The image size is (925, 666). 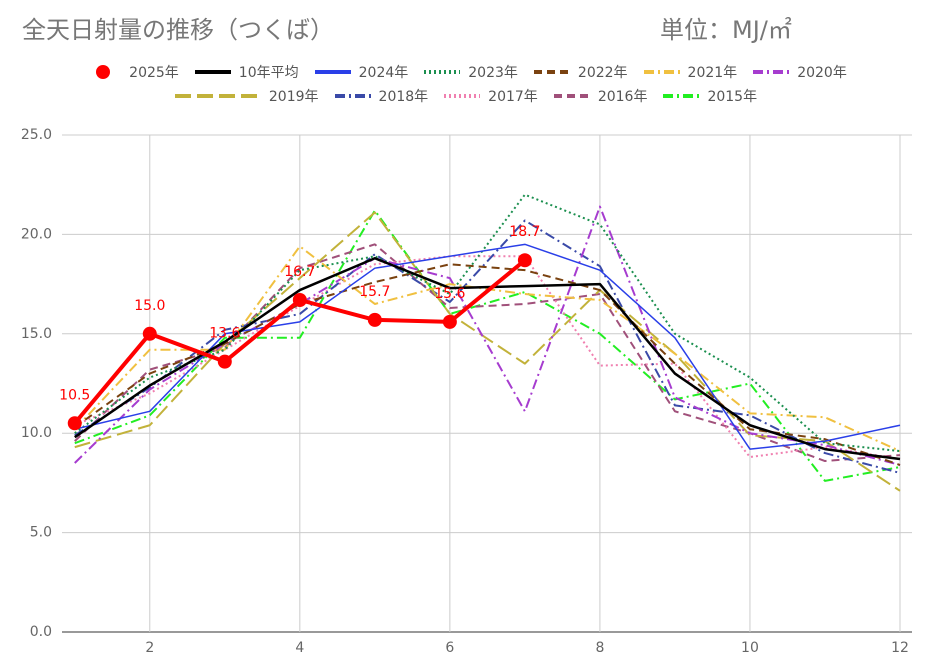 I want to click on y-tick-label: 20.0, so click(x=36, y=234).